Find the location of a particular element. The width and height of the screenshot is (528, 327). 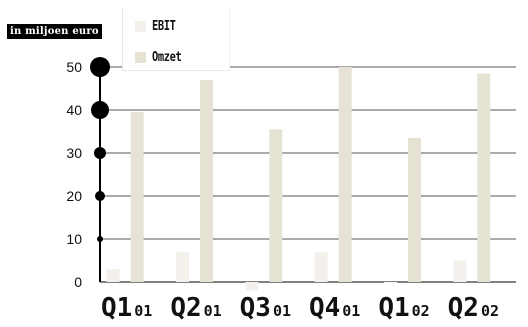

legend-label-ebit: EBIT is located at coordinates (164, 26).